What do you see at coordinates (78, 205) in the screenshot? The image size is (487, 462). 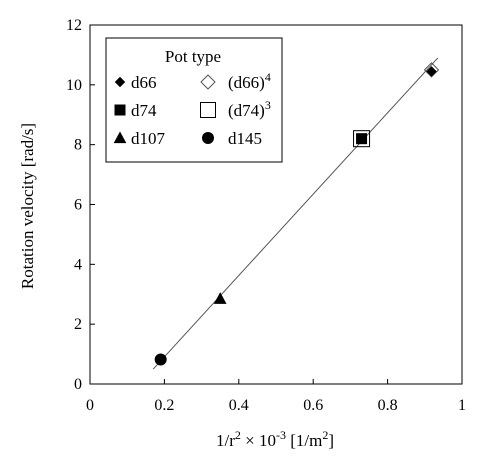 I see `y-tick-label: 6` at bounding box center [78, 205].